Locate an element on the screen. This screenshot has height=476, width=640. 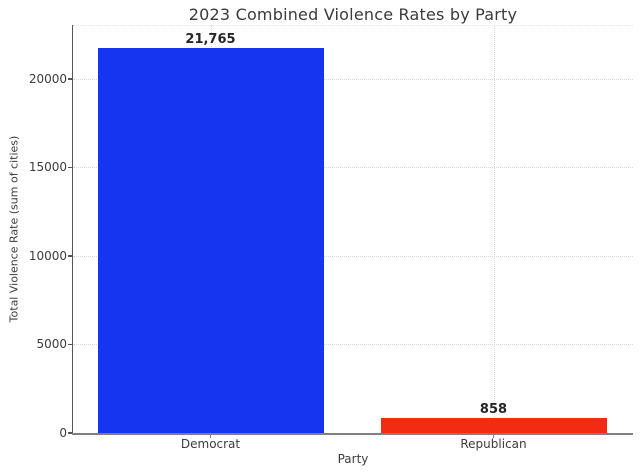
bar-republican is located at coordinates (493, 425).